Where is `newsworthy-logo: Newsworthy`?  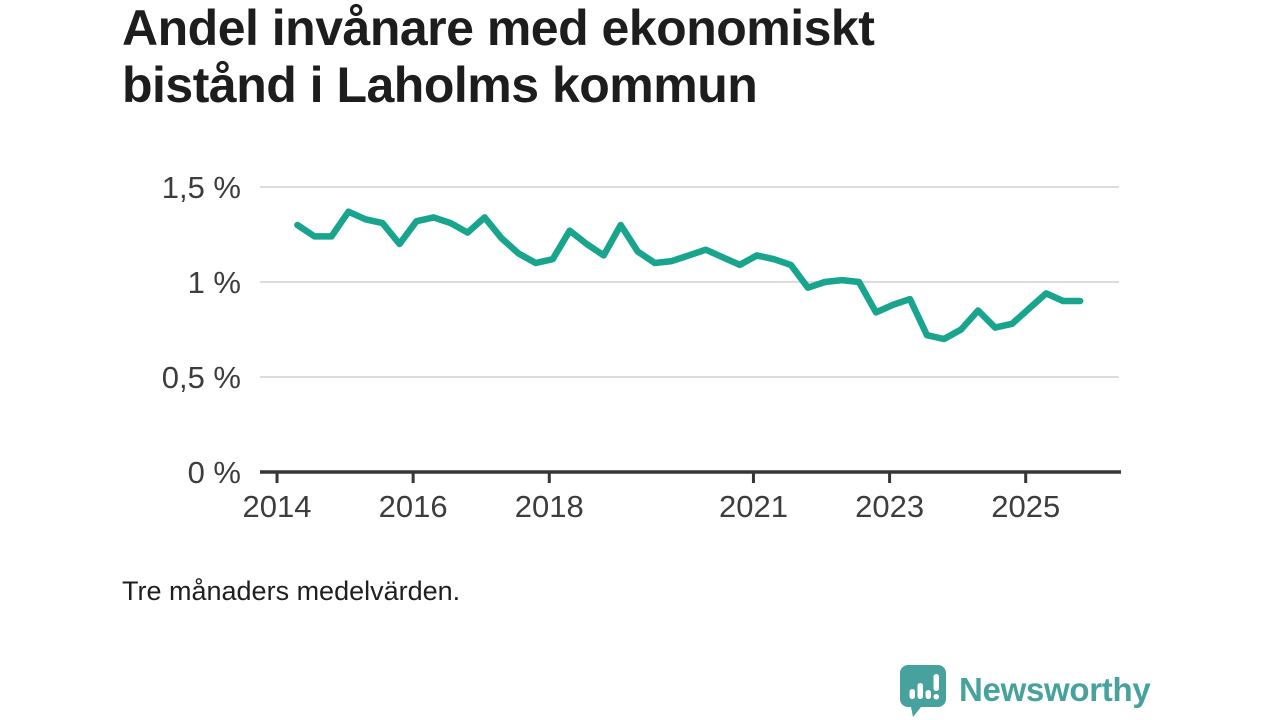 newsworthy-logo: Newsworthy is located at coordinates (1024, 690).